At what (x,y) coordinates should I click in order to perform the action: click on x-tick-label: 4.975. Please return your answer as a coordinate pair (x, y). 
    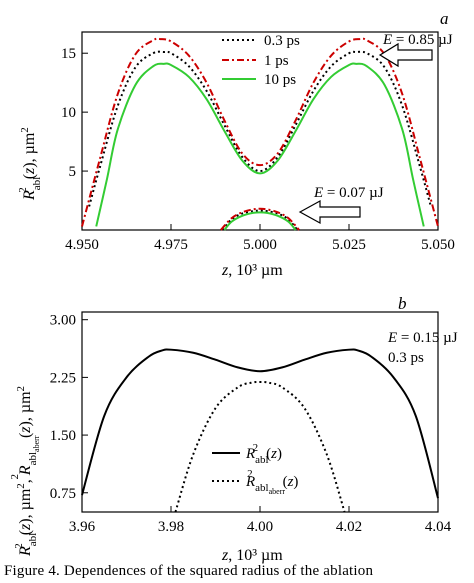
    Looking at the image, I should click on (171, 245).